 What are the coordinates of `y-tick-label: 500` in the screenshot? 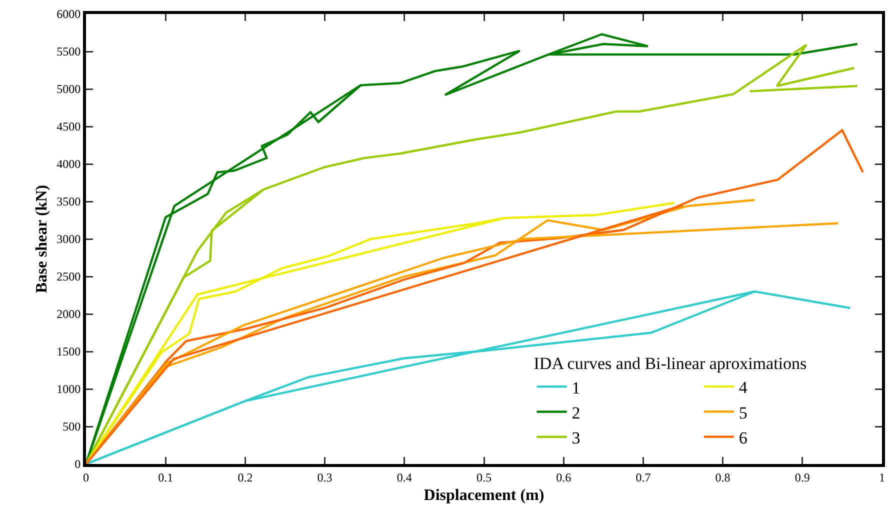 It's located at (71, 427).